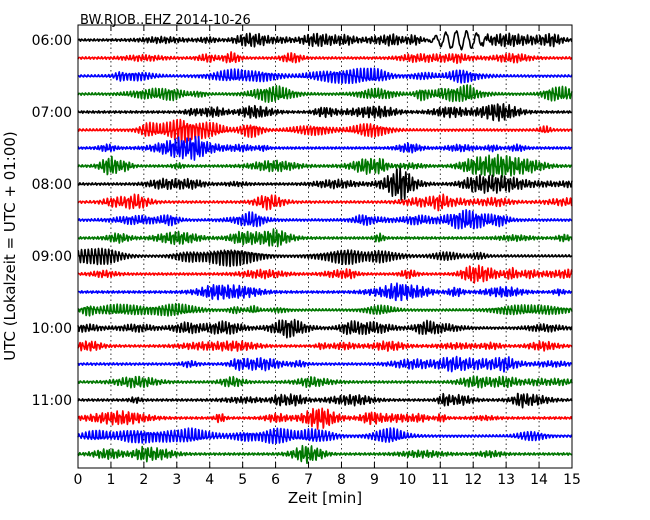 The width and height of the screenshot is (650, 520). What do you see at coordinates (143, 480) in the screenshot?
I see `x-tick-label: 2` at bounding box center [143, 480].